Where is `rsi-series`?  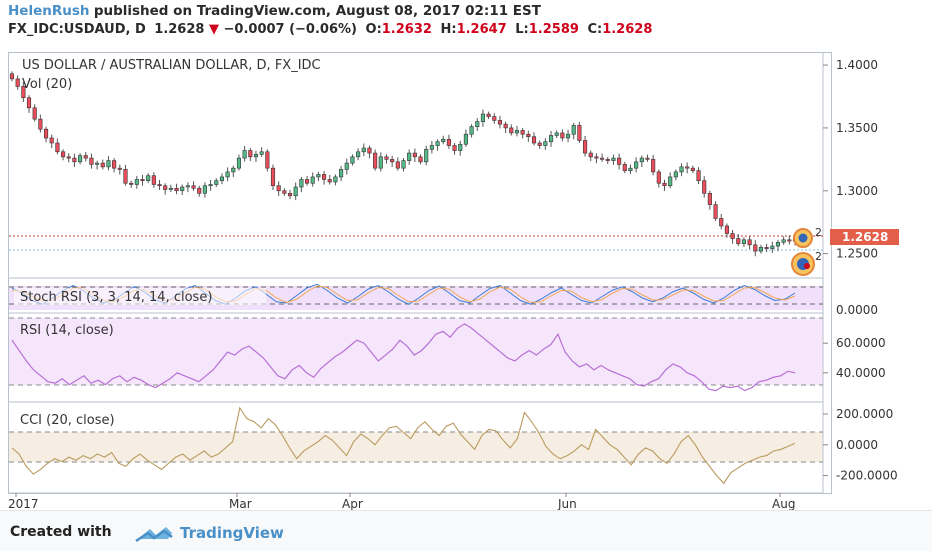 rsi-series is located at coordinates (403, 357).